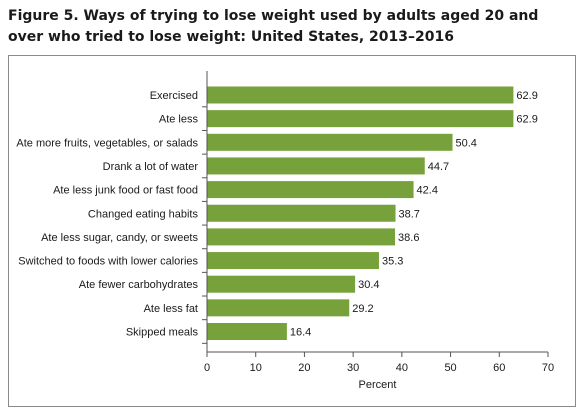 The width and height of the screenshot is (583, 417). Describe the element at coordinates (499, 368) in the screenshot. I see `x-tick-label: 60` at that location.